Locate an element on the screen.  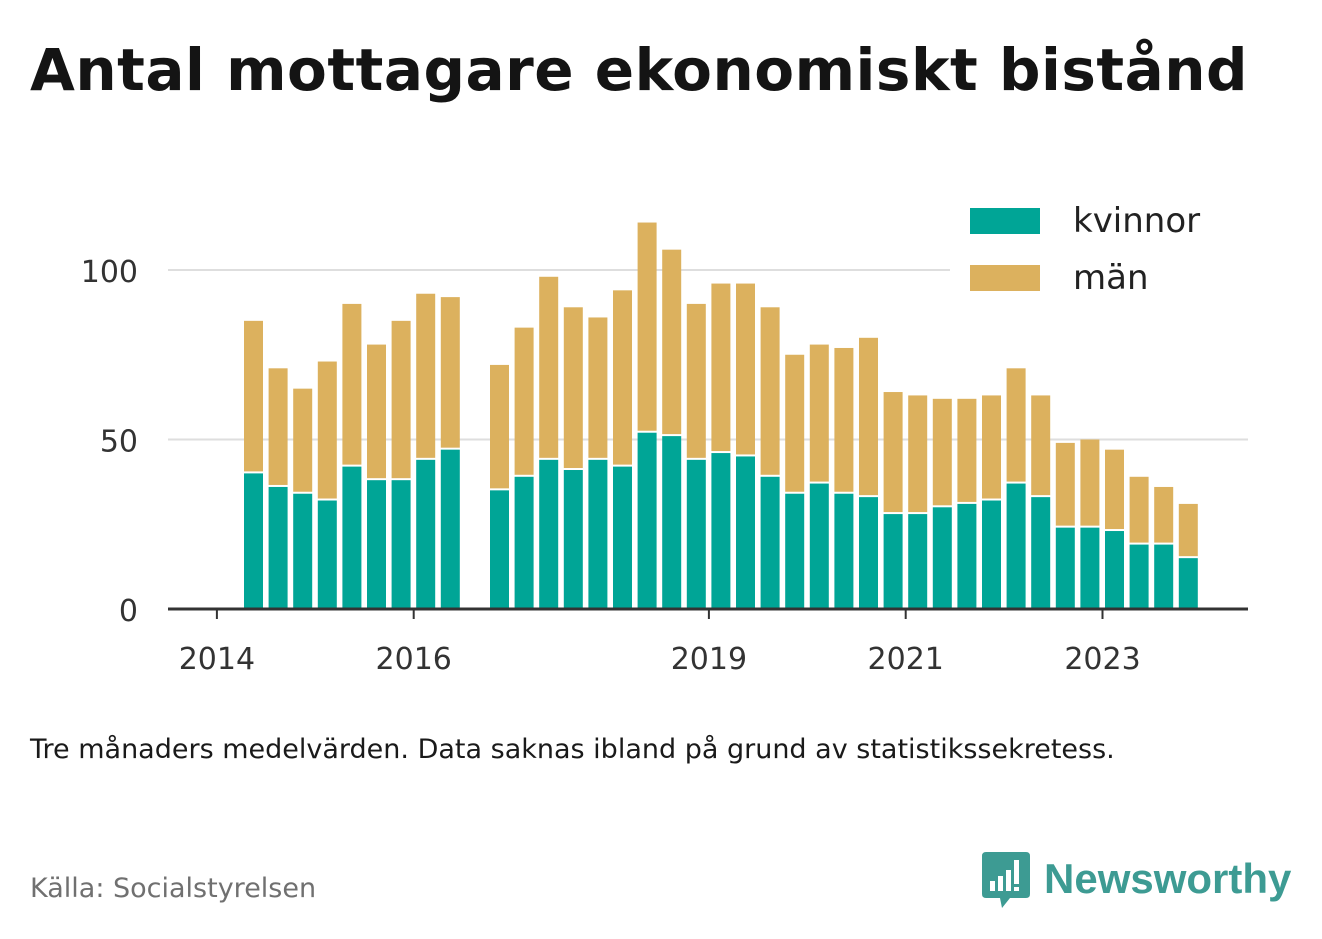
newsworthy-logo-icon is located at coordinates (1006, 880).